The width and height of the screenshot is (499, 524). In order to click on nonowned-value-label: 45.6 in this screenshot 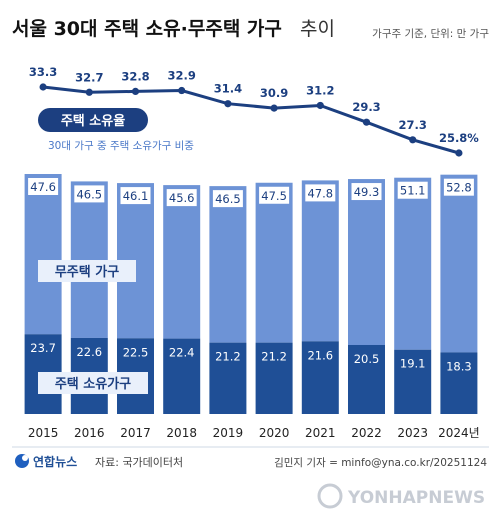, I will do `click(182, 198)`.